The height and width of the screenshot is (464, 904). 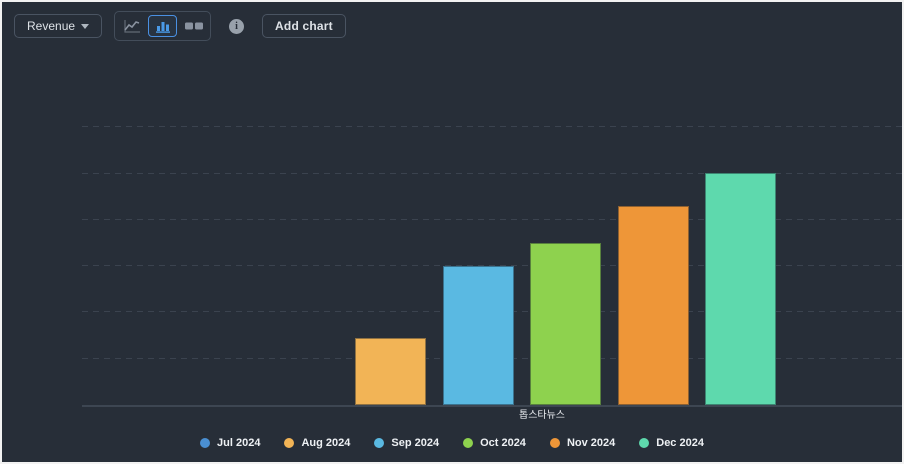 What do you see at coordinates (85, 26) in the screenshot?
I see `chevron-down-icon` at bounding box center [85, 26].